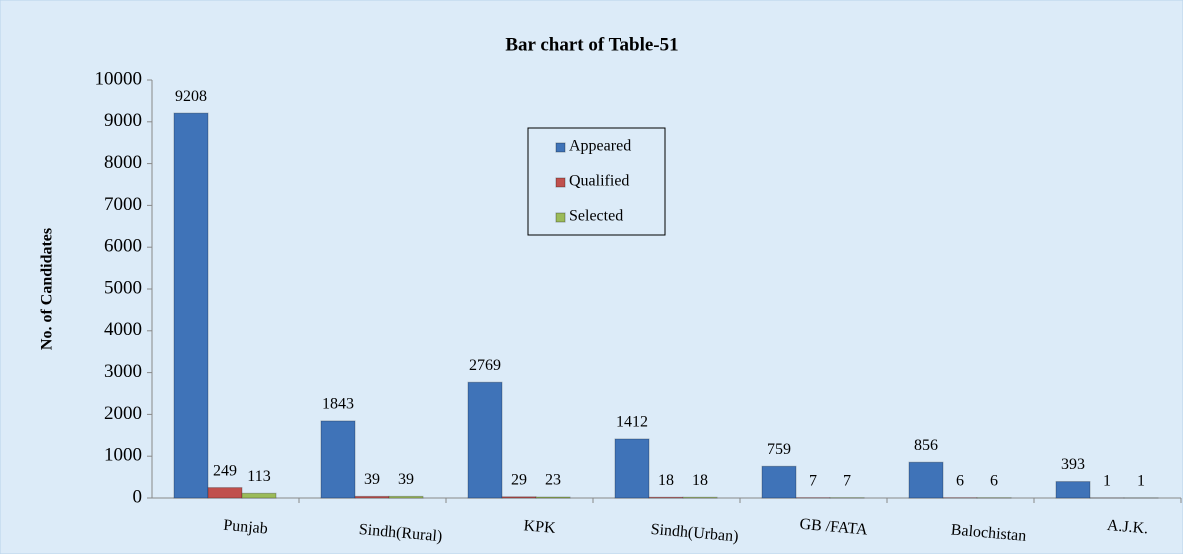  I want to click on y-tick-label: 7000, so click(123, 204).